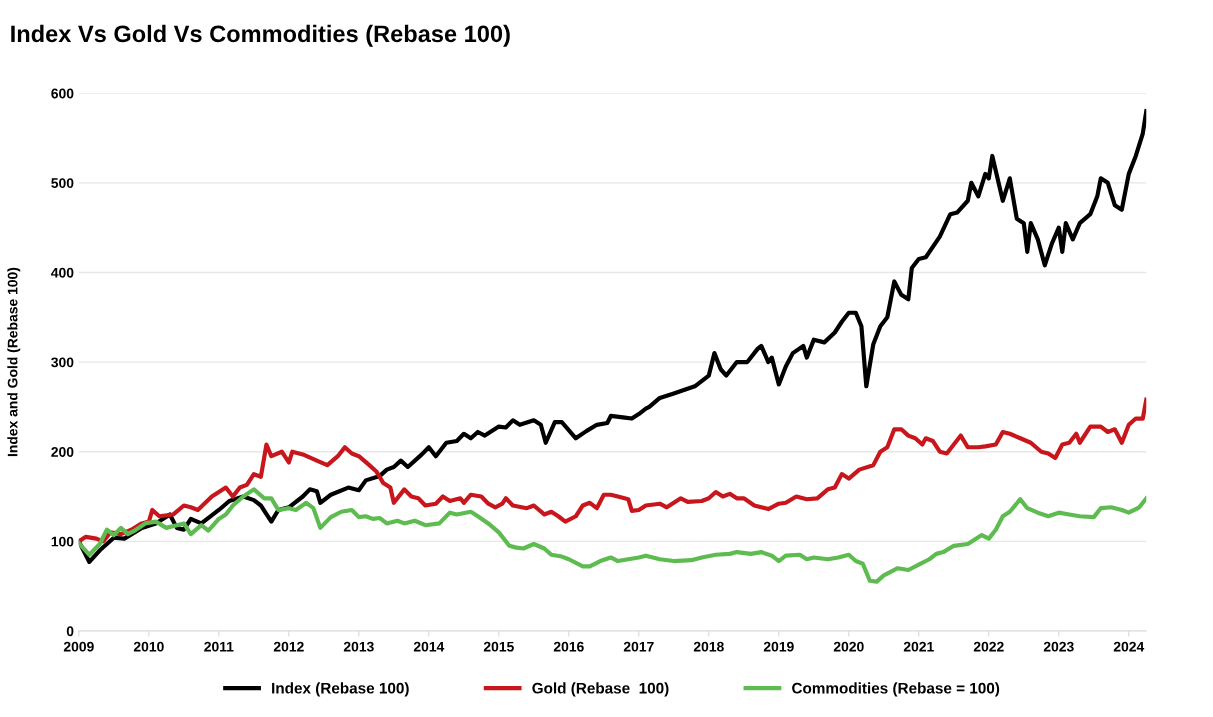  Describe the element at coordinates (260, 35) in the screenshot. I see `chart-title: Index Vs Gold Vs Commodities (Rebase 100)` at that location.